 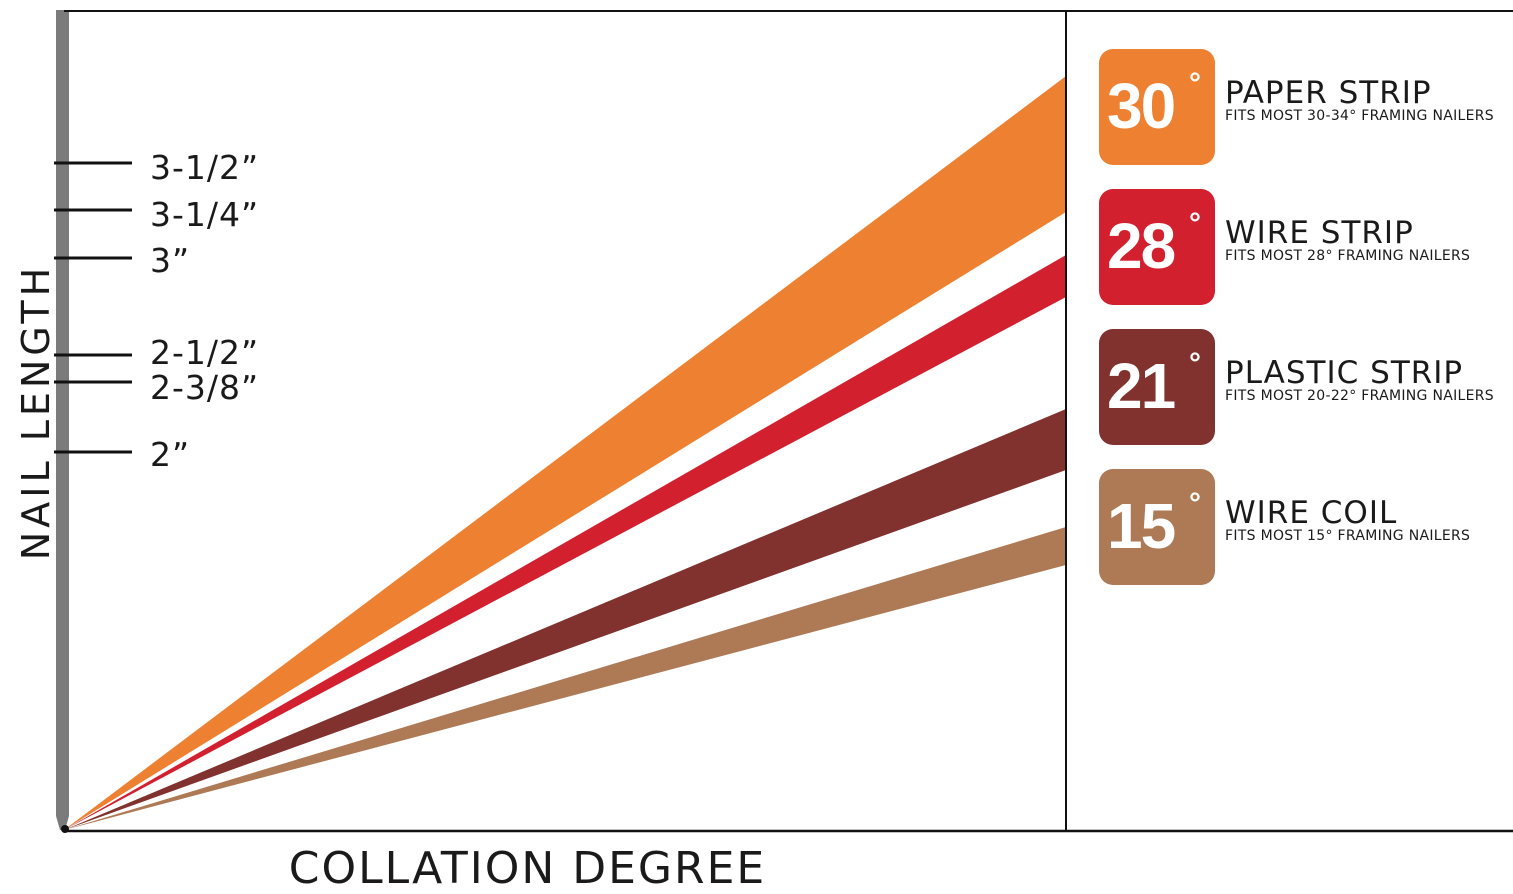 I want to click on legend-description: FITS MOST 28° FRAMING NAILERS, so click(x=1348, y=256).